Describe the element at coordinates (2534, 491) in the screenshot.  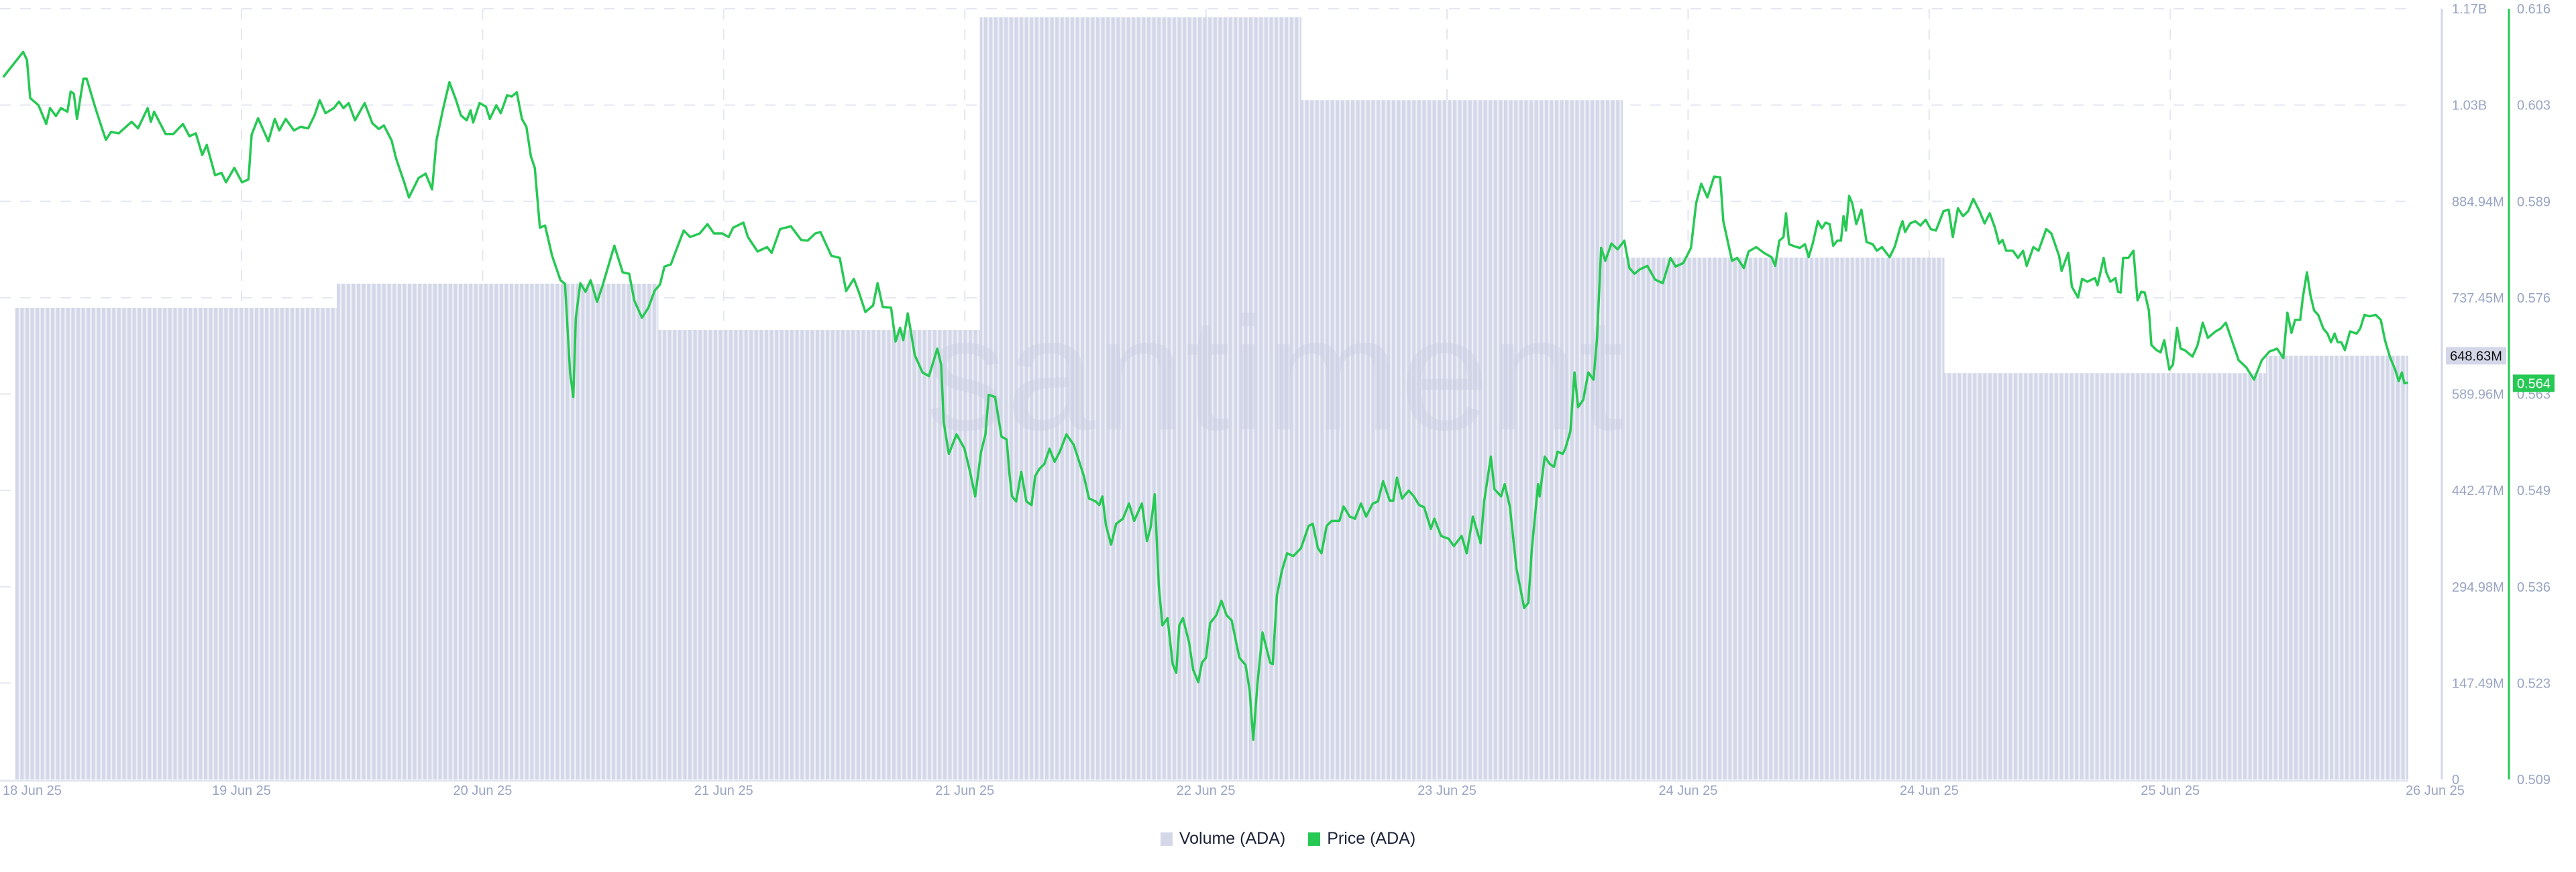
I see `price-tick-label: 0.549` at that location.